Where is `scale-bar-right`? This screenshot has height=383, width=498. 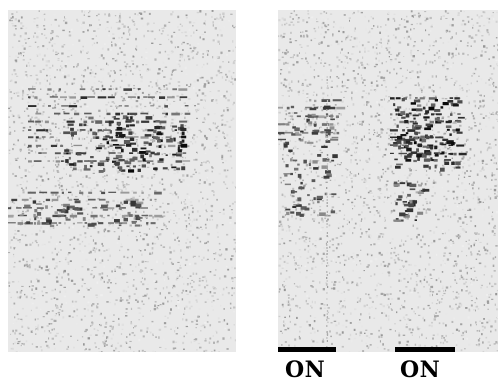 scale-bar-right is located at coordinates (425, 349).